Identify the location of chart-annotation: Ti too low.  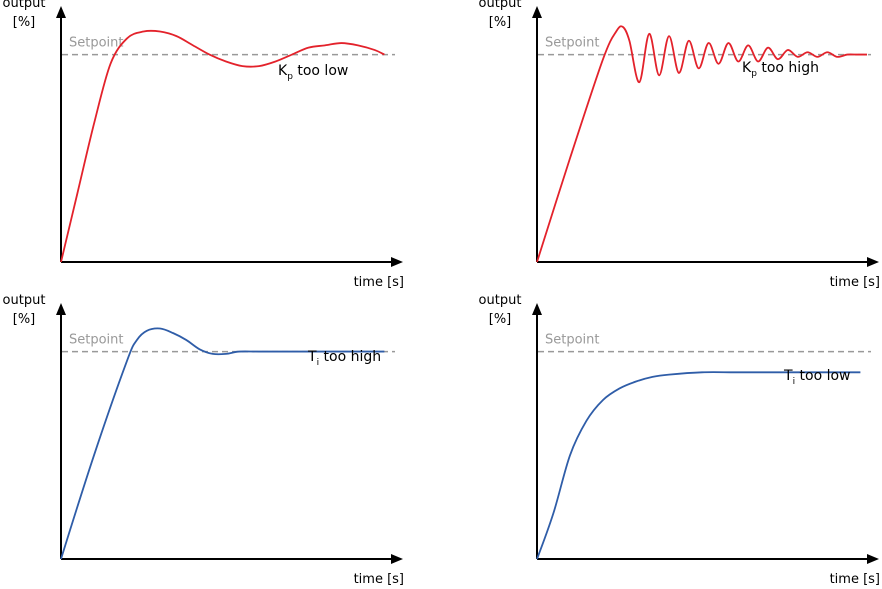
(817, 377).